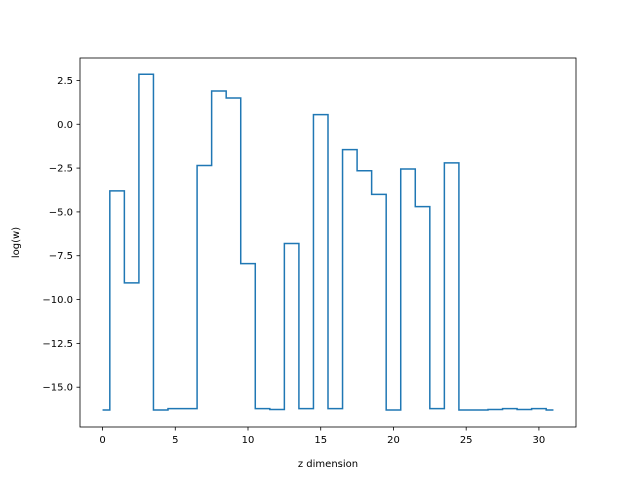 The image size is (640, 480). I want to click on x-axis-label: z dimension, so click(328, 464).